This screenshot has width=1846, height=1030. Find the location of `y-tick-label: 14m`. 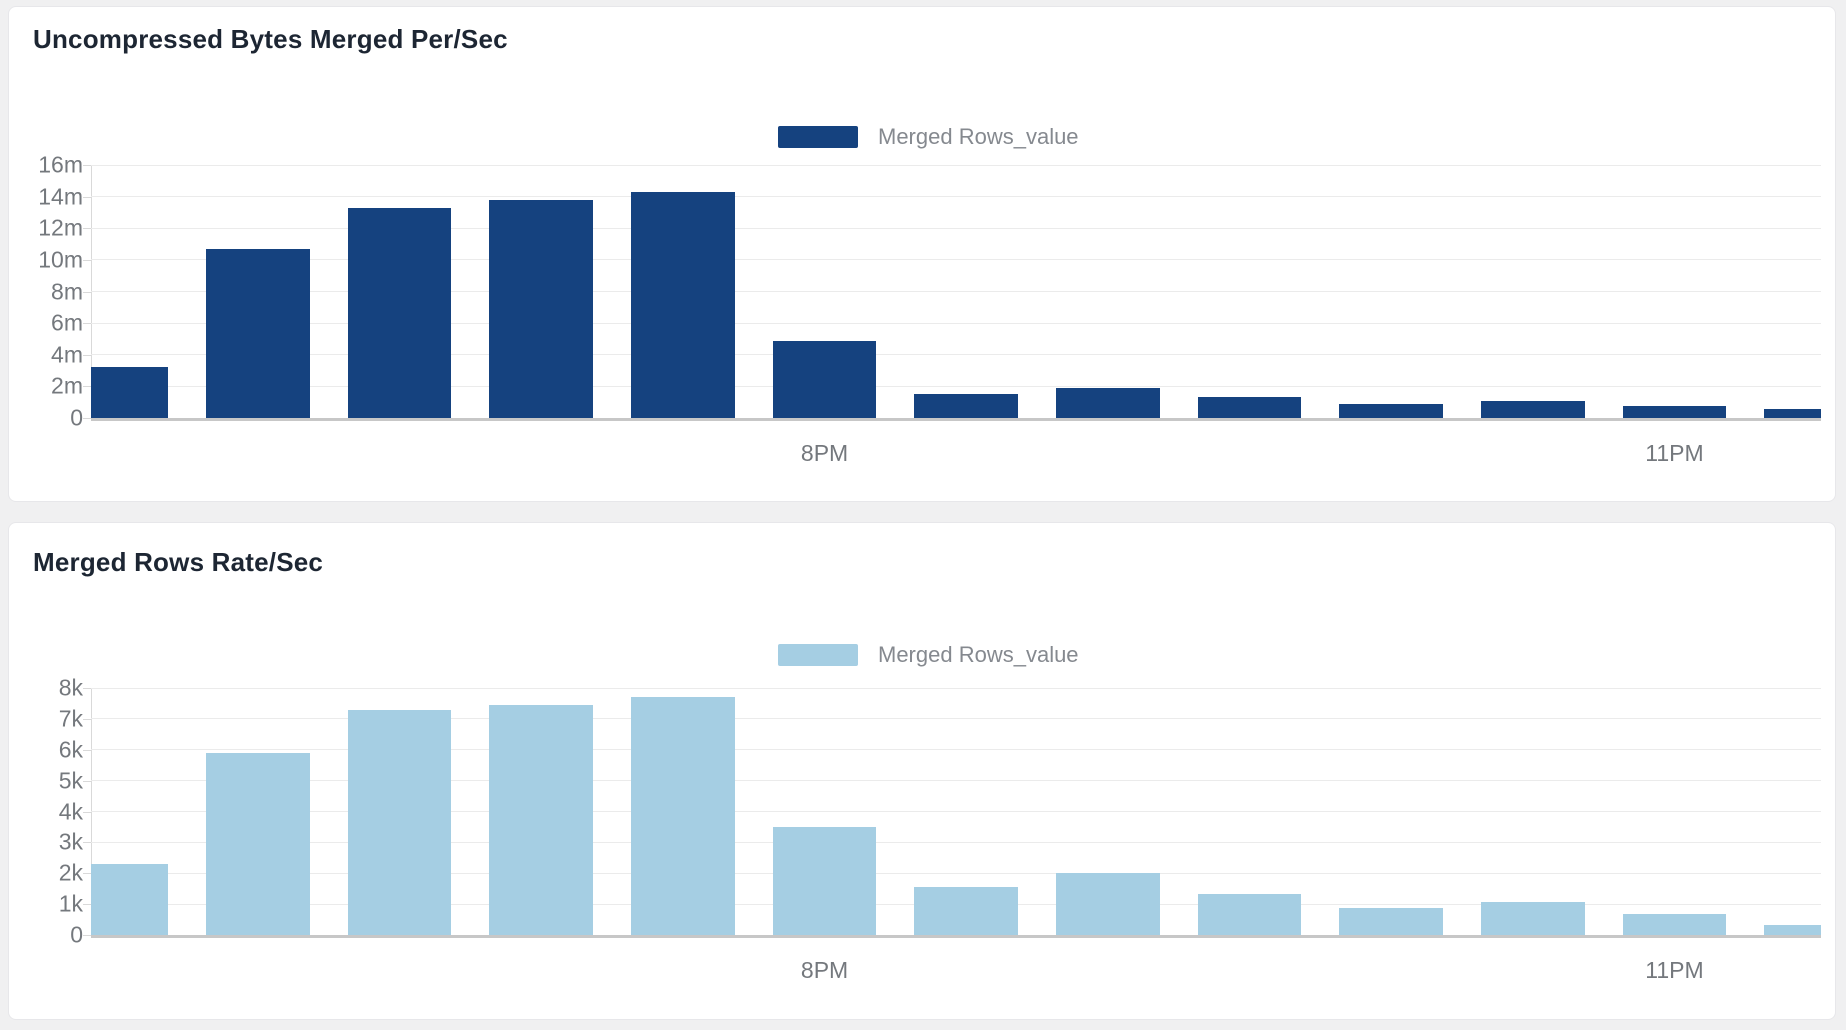

y-tick-label: 14m is located at coordinates (60, 196).